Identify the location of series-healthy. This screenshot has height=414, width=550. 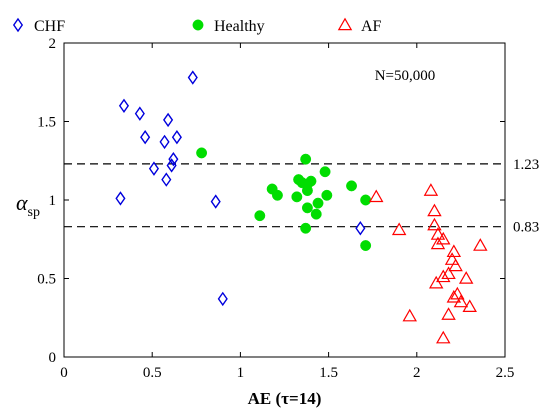
(284, 199).